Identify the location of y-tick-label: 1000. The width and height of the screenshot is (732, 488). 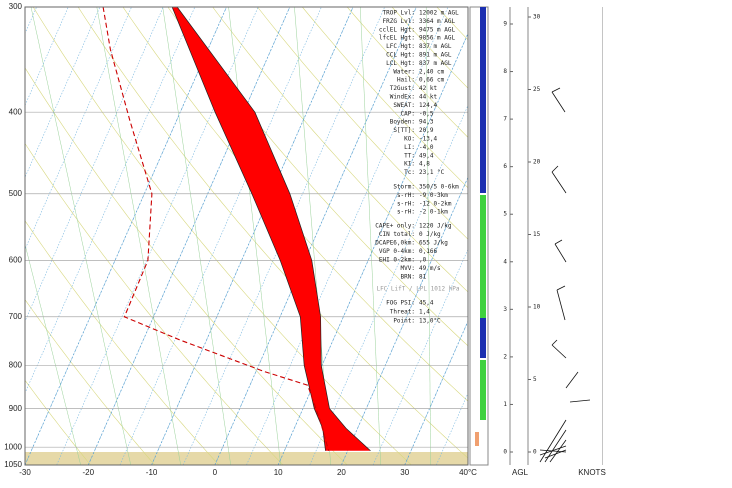
(13, 446).